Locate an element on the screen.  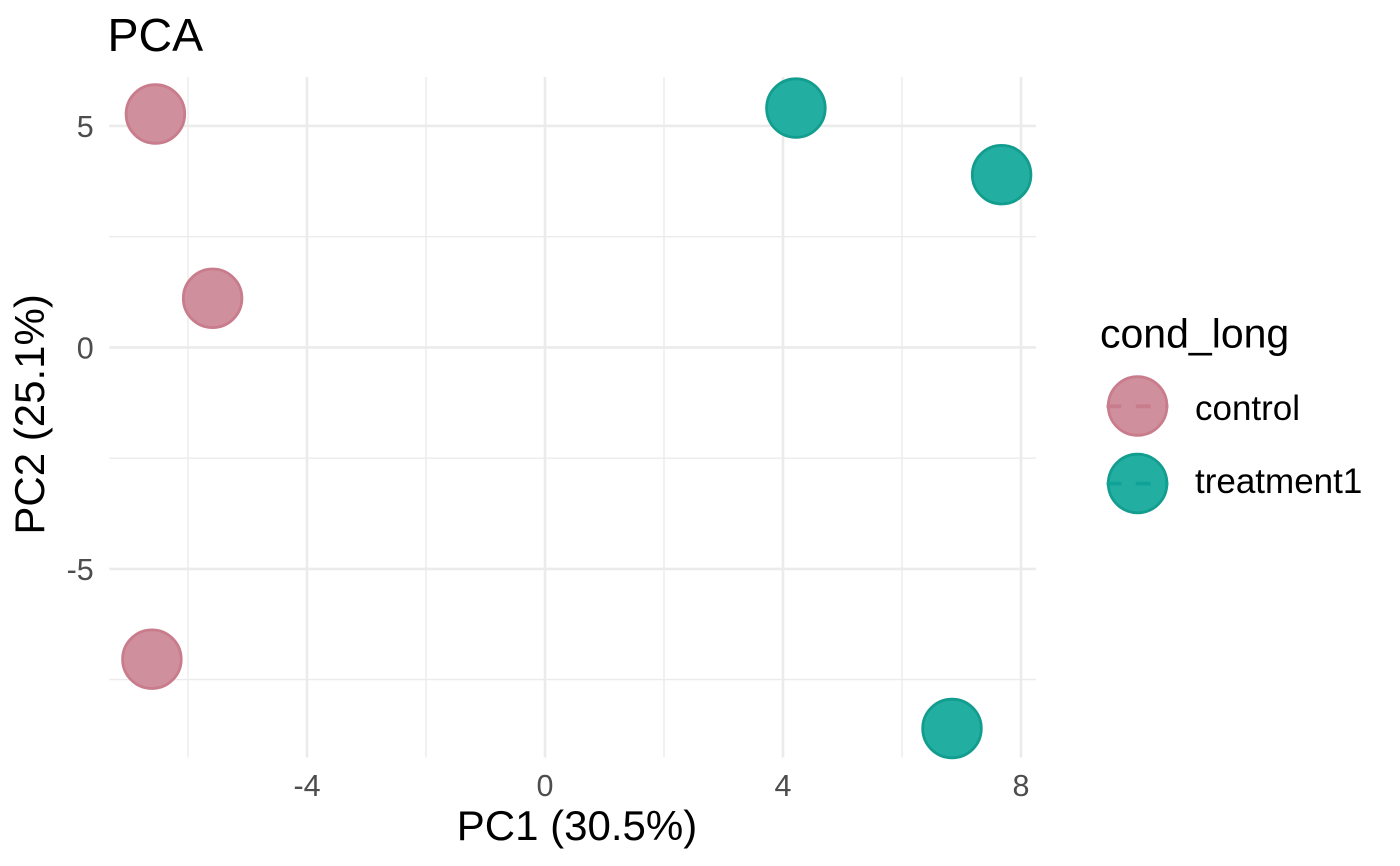
svg-text: -4 is located at coordinates (306, 786).